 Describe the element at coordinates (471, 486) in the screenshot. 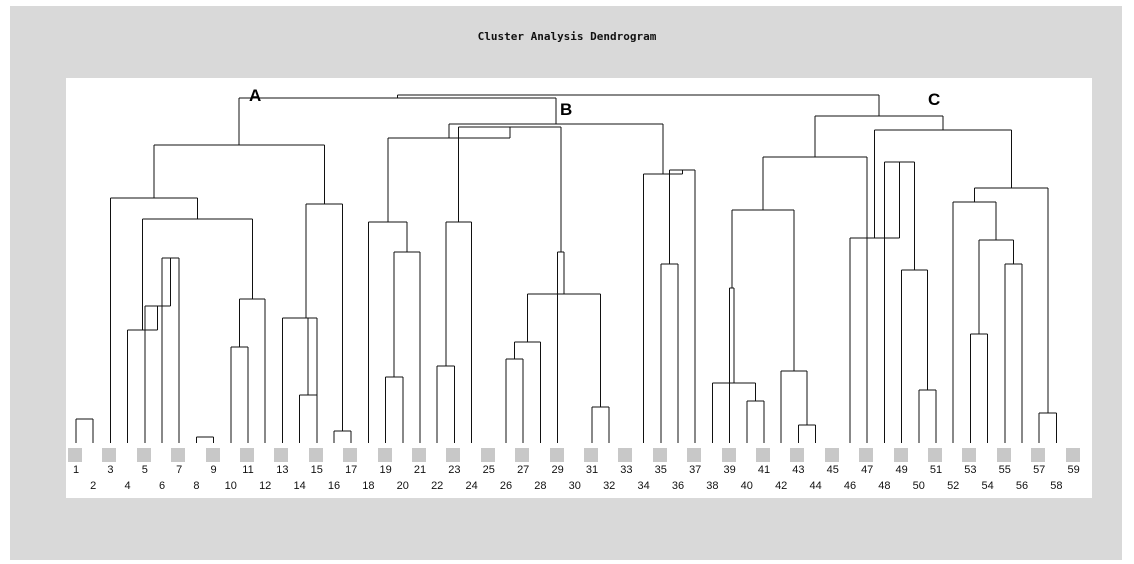

I see `leaf-label: 24` at that location.